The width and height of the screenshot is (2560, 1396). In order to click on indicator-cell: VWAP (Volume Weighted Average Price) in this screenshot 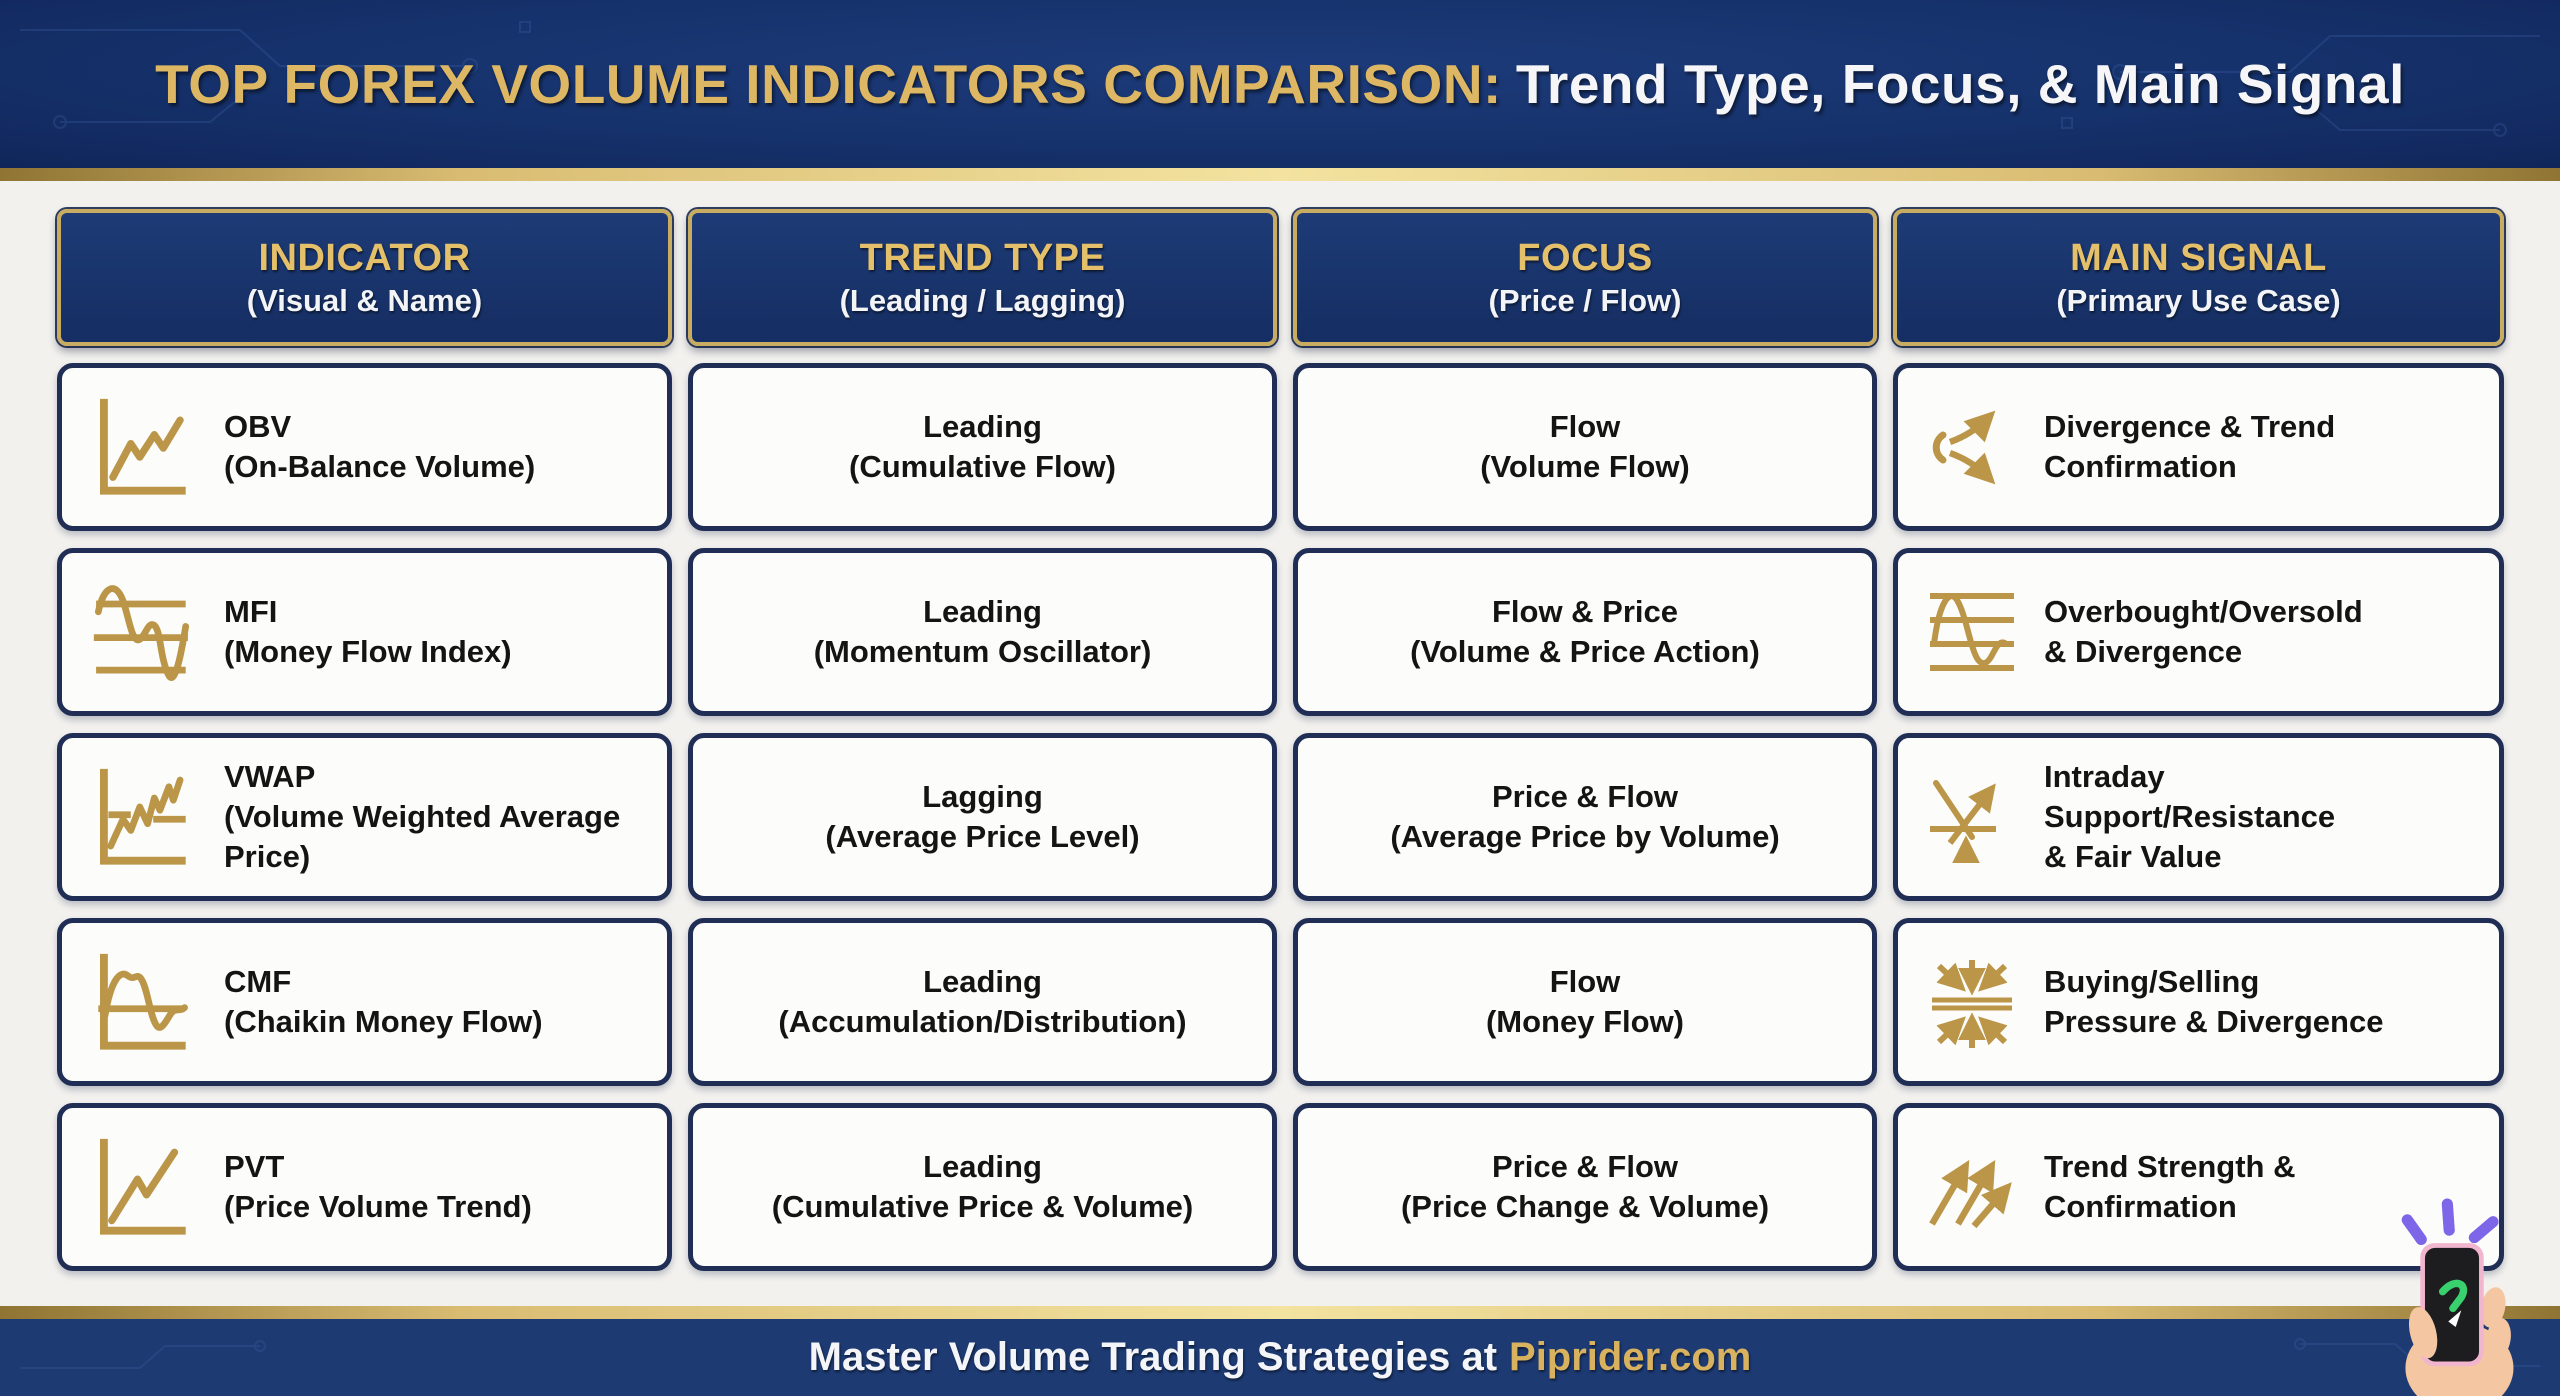, I will do `click(364, 817)`.